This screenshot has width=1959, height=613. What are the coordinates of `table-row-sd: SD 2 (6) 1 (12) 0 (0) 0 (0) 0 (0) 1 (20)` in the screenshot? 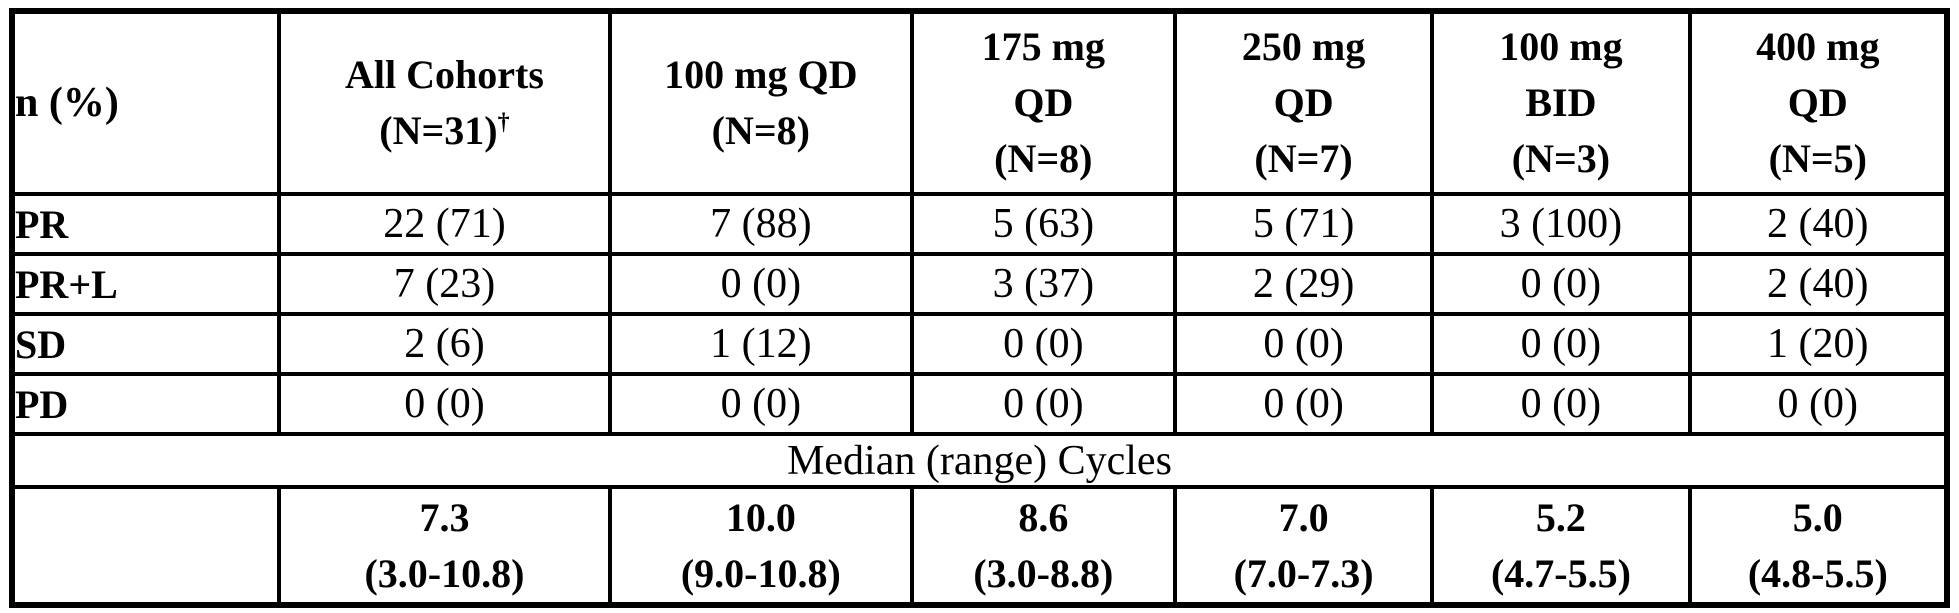 It's located at (979, 344).